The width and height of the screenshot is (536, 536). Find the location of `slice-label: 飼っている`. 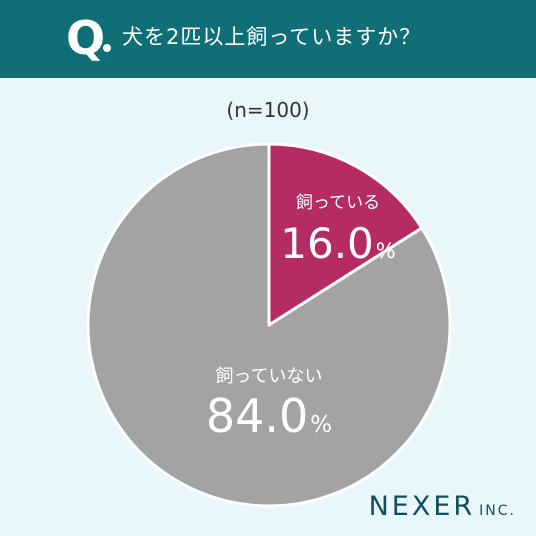

slice-label: 飼っている is located at coordinates (338, 203).